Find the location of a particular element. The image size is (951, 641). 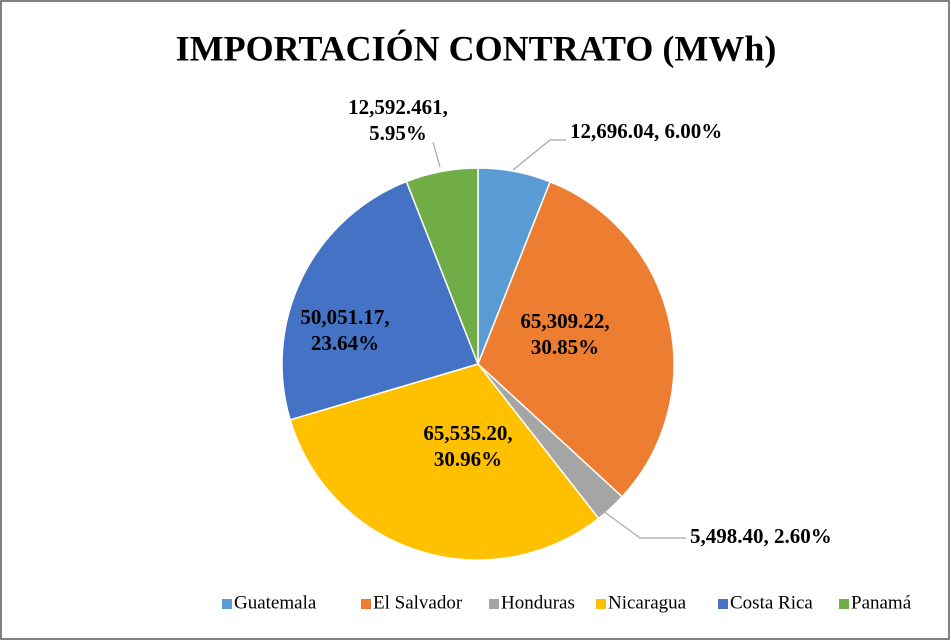

legend-label: Guatemala is located at coordinates (275, 602).